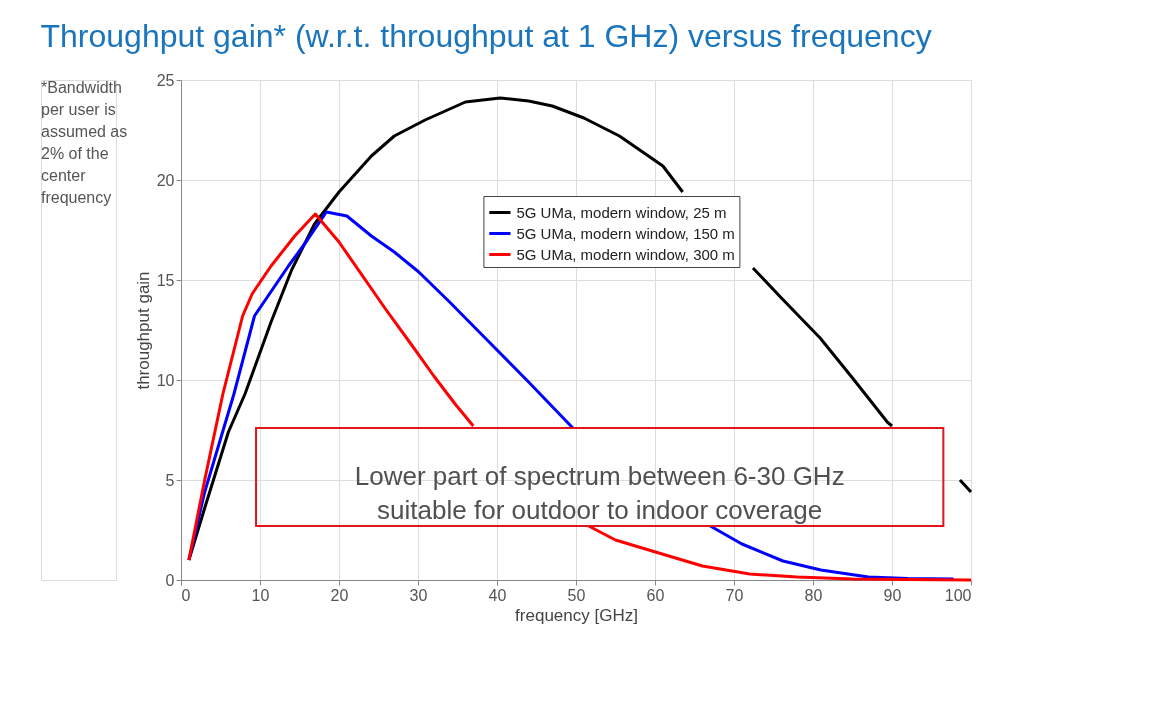 This screenshot has height=710, width=1149. What do you see at coordinates (734, 595) in the screenshot?
I see `x-tick-label: 70` at bounding box center [734, 595].